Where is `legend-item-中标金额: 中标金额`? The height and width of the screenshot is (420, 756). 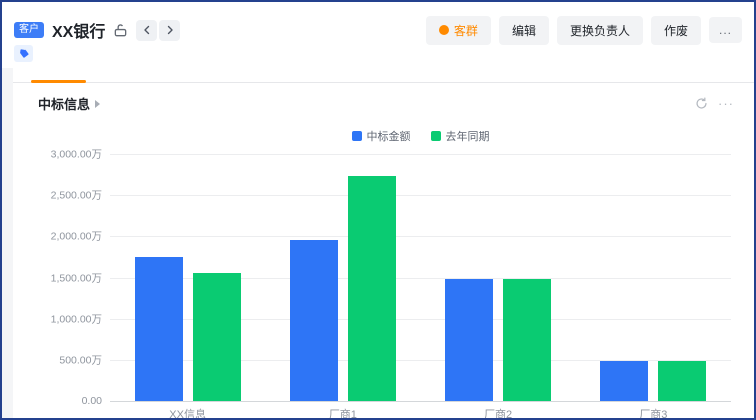 legend-item-中标金额: 中标金额 is located at coordinates (381, 136).